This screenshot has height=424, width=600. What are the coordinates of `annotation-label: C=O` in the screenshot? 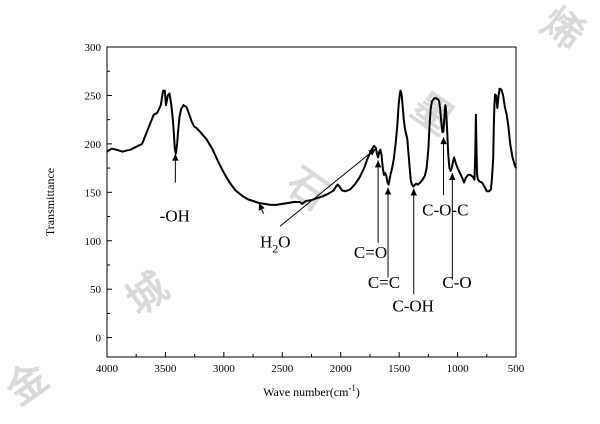 It's located at (370, 252).